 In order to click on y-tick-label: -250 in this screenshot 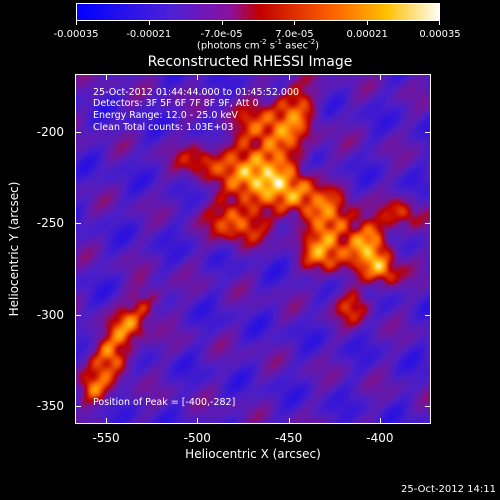, I will do `click(50, 223)`.